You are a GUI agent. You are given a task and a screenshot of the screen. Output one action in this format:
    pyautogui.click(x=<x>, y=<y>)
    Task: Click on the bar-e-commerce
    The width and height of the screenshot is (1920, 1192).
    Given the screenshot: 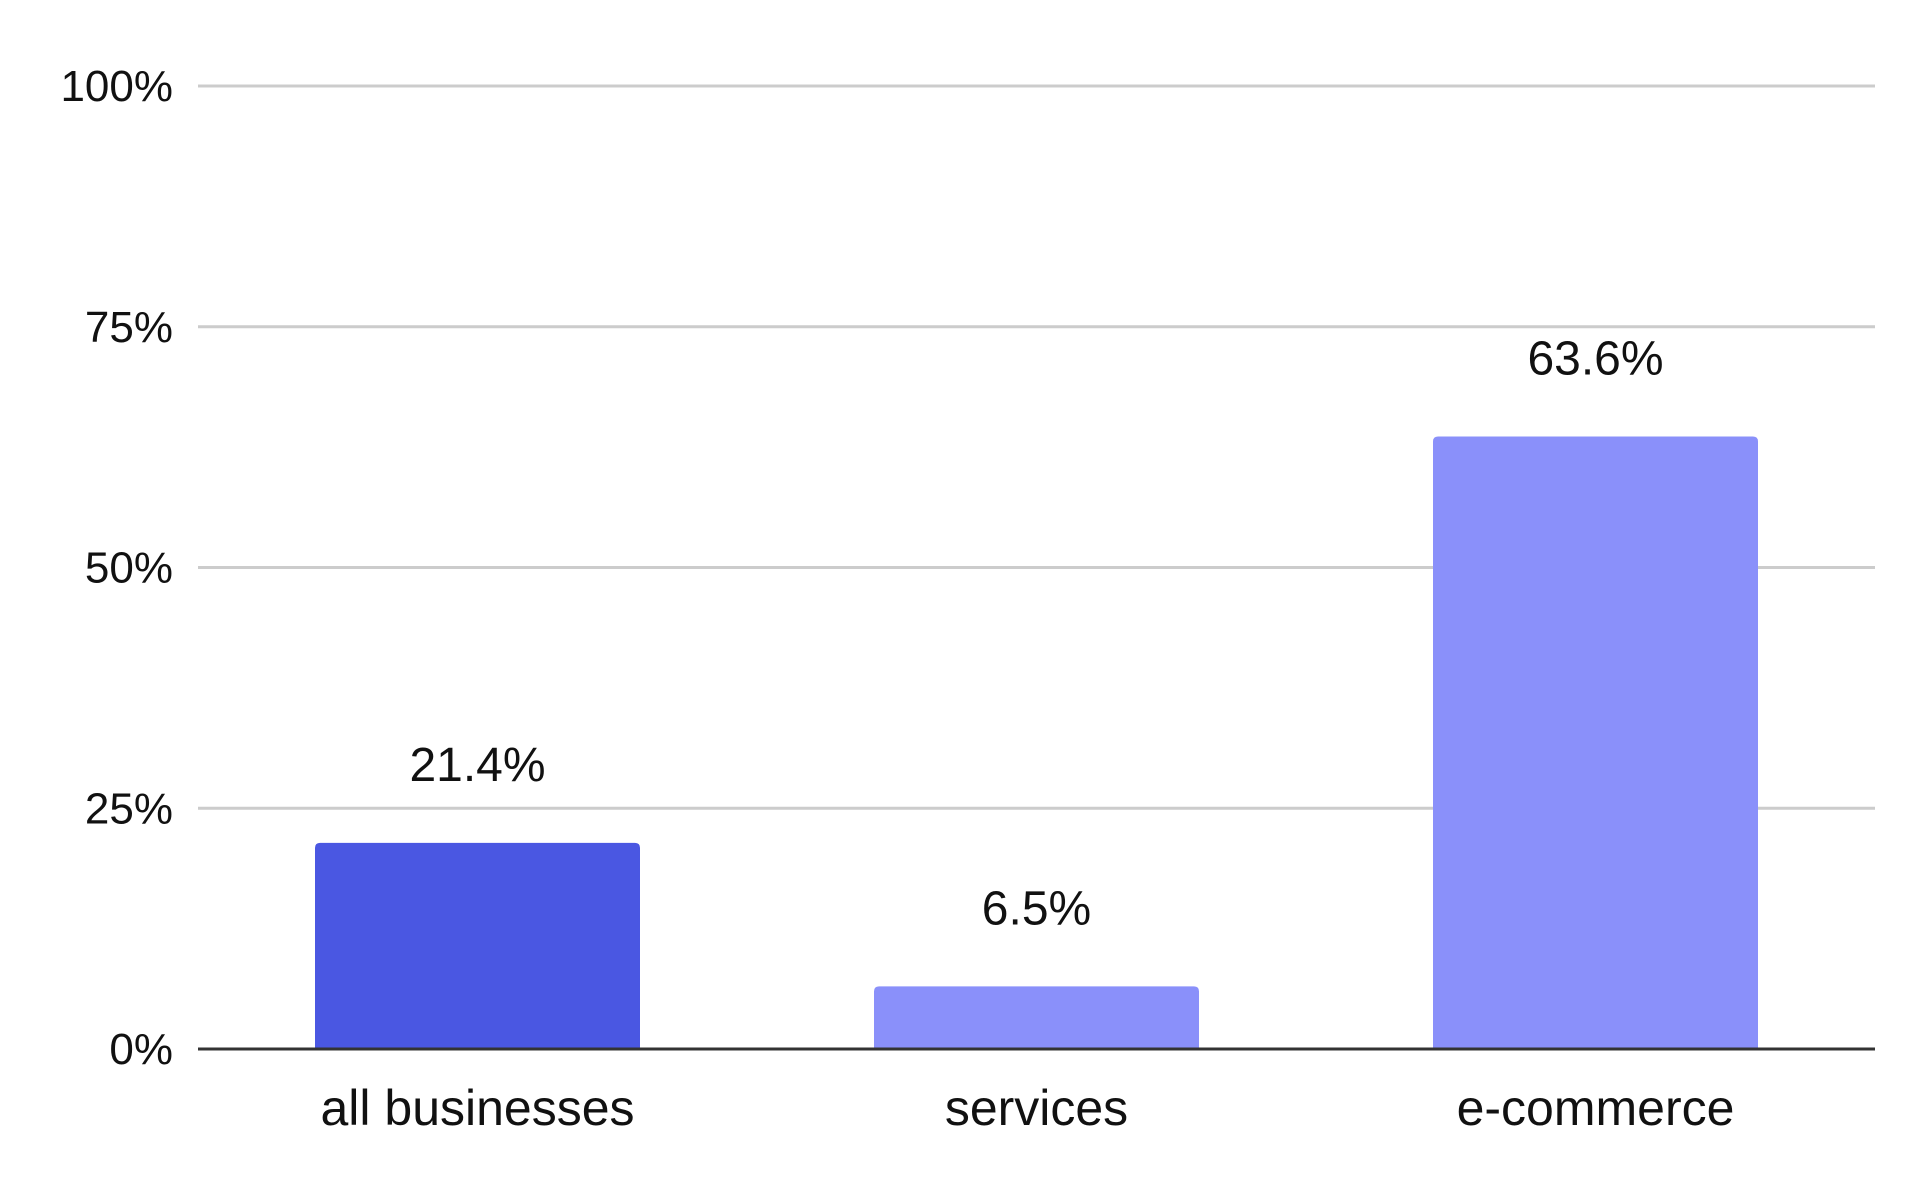 What is the action you would take?
    pyautogui.click(x=1595, y=743)
    